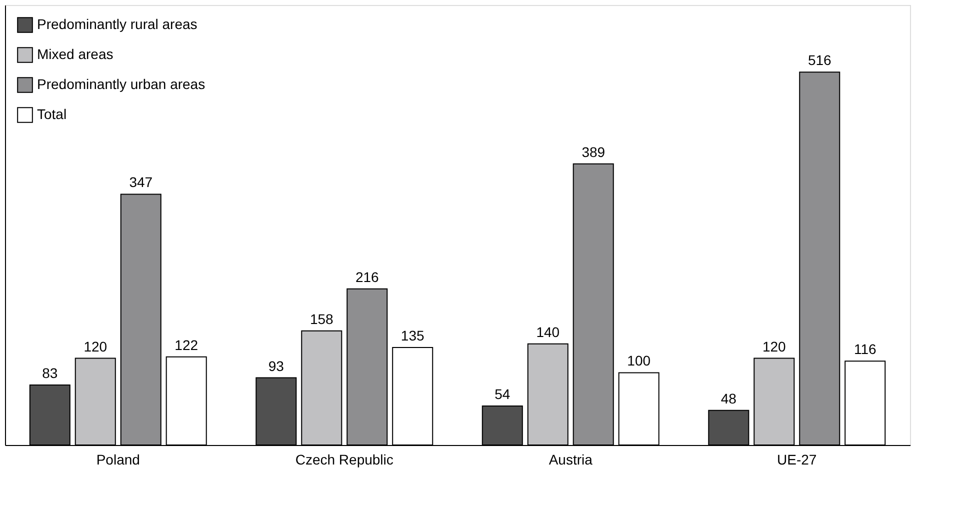  Describe the element at coordinates (121, 84) in the screenshot. I see `legend-label: Predominantly urban areas` at that location.